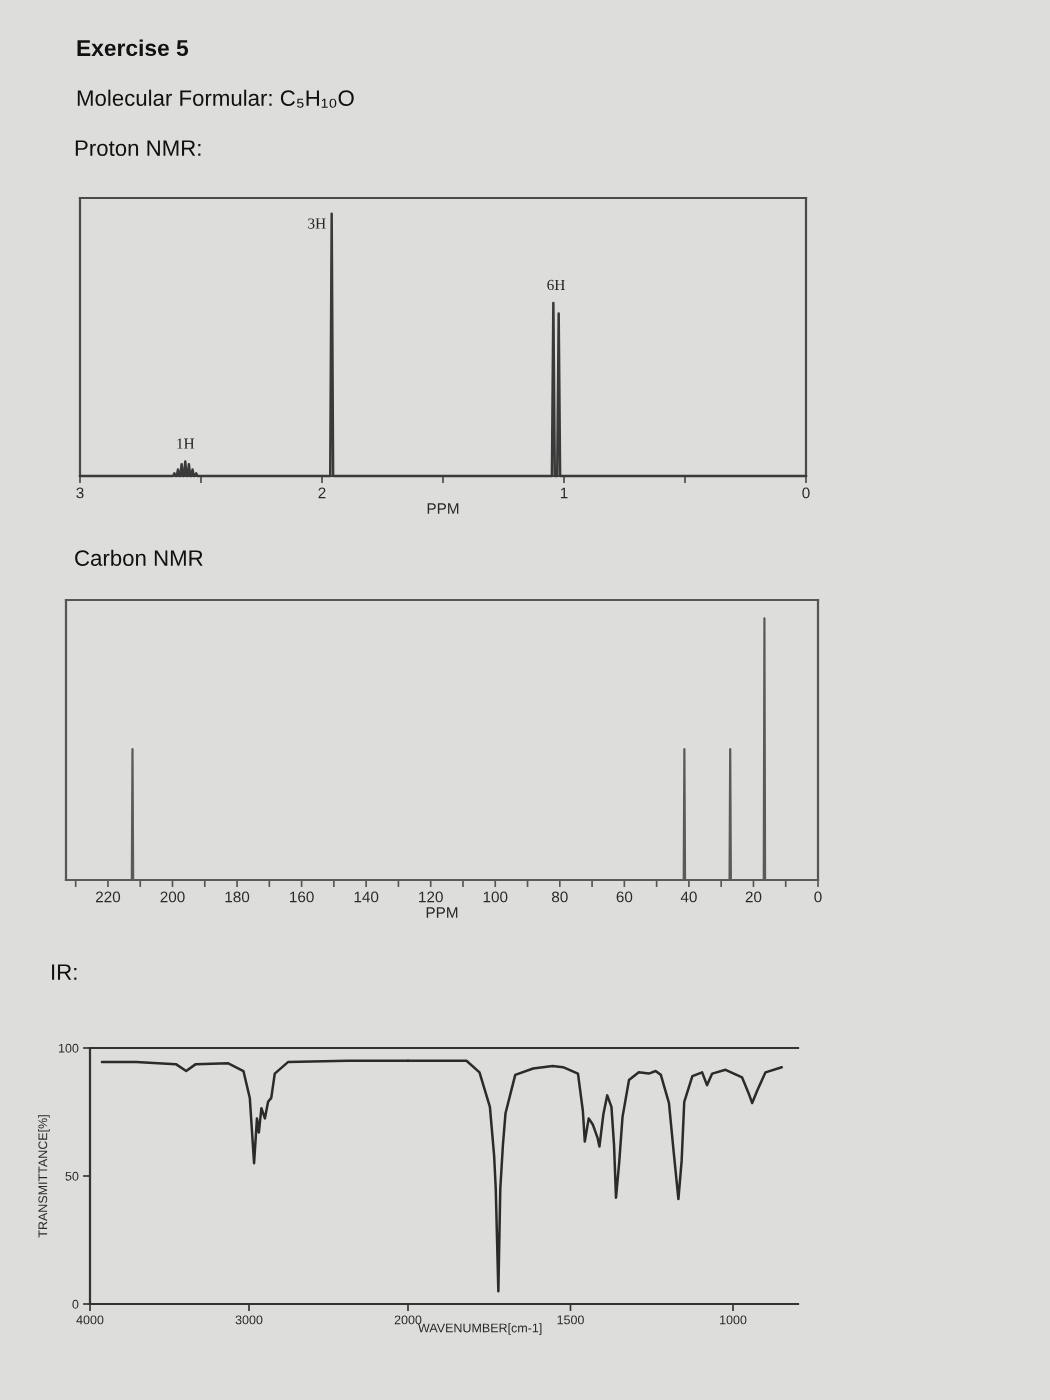  What do you see at coordinates (215, 98) in the screenshot?
I see `chart-subtitle: Molecular Formular: C₅H₁₀O` at bounding box center [215, 98].